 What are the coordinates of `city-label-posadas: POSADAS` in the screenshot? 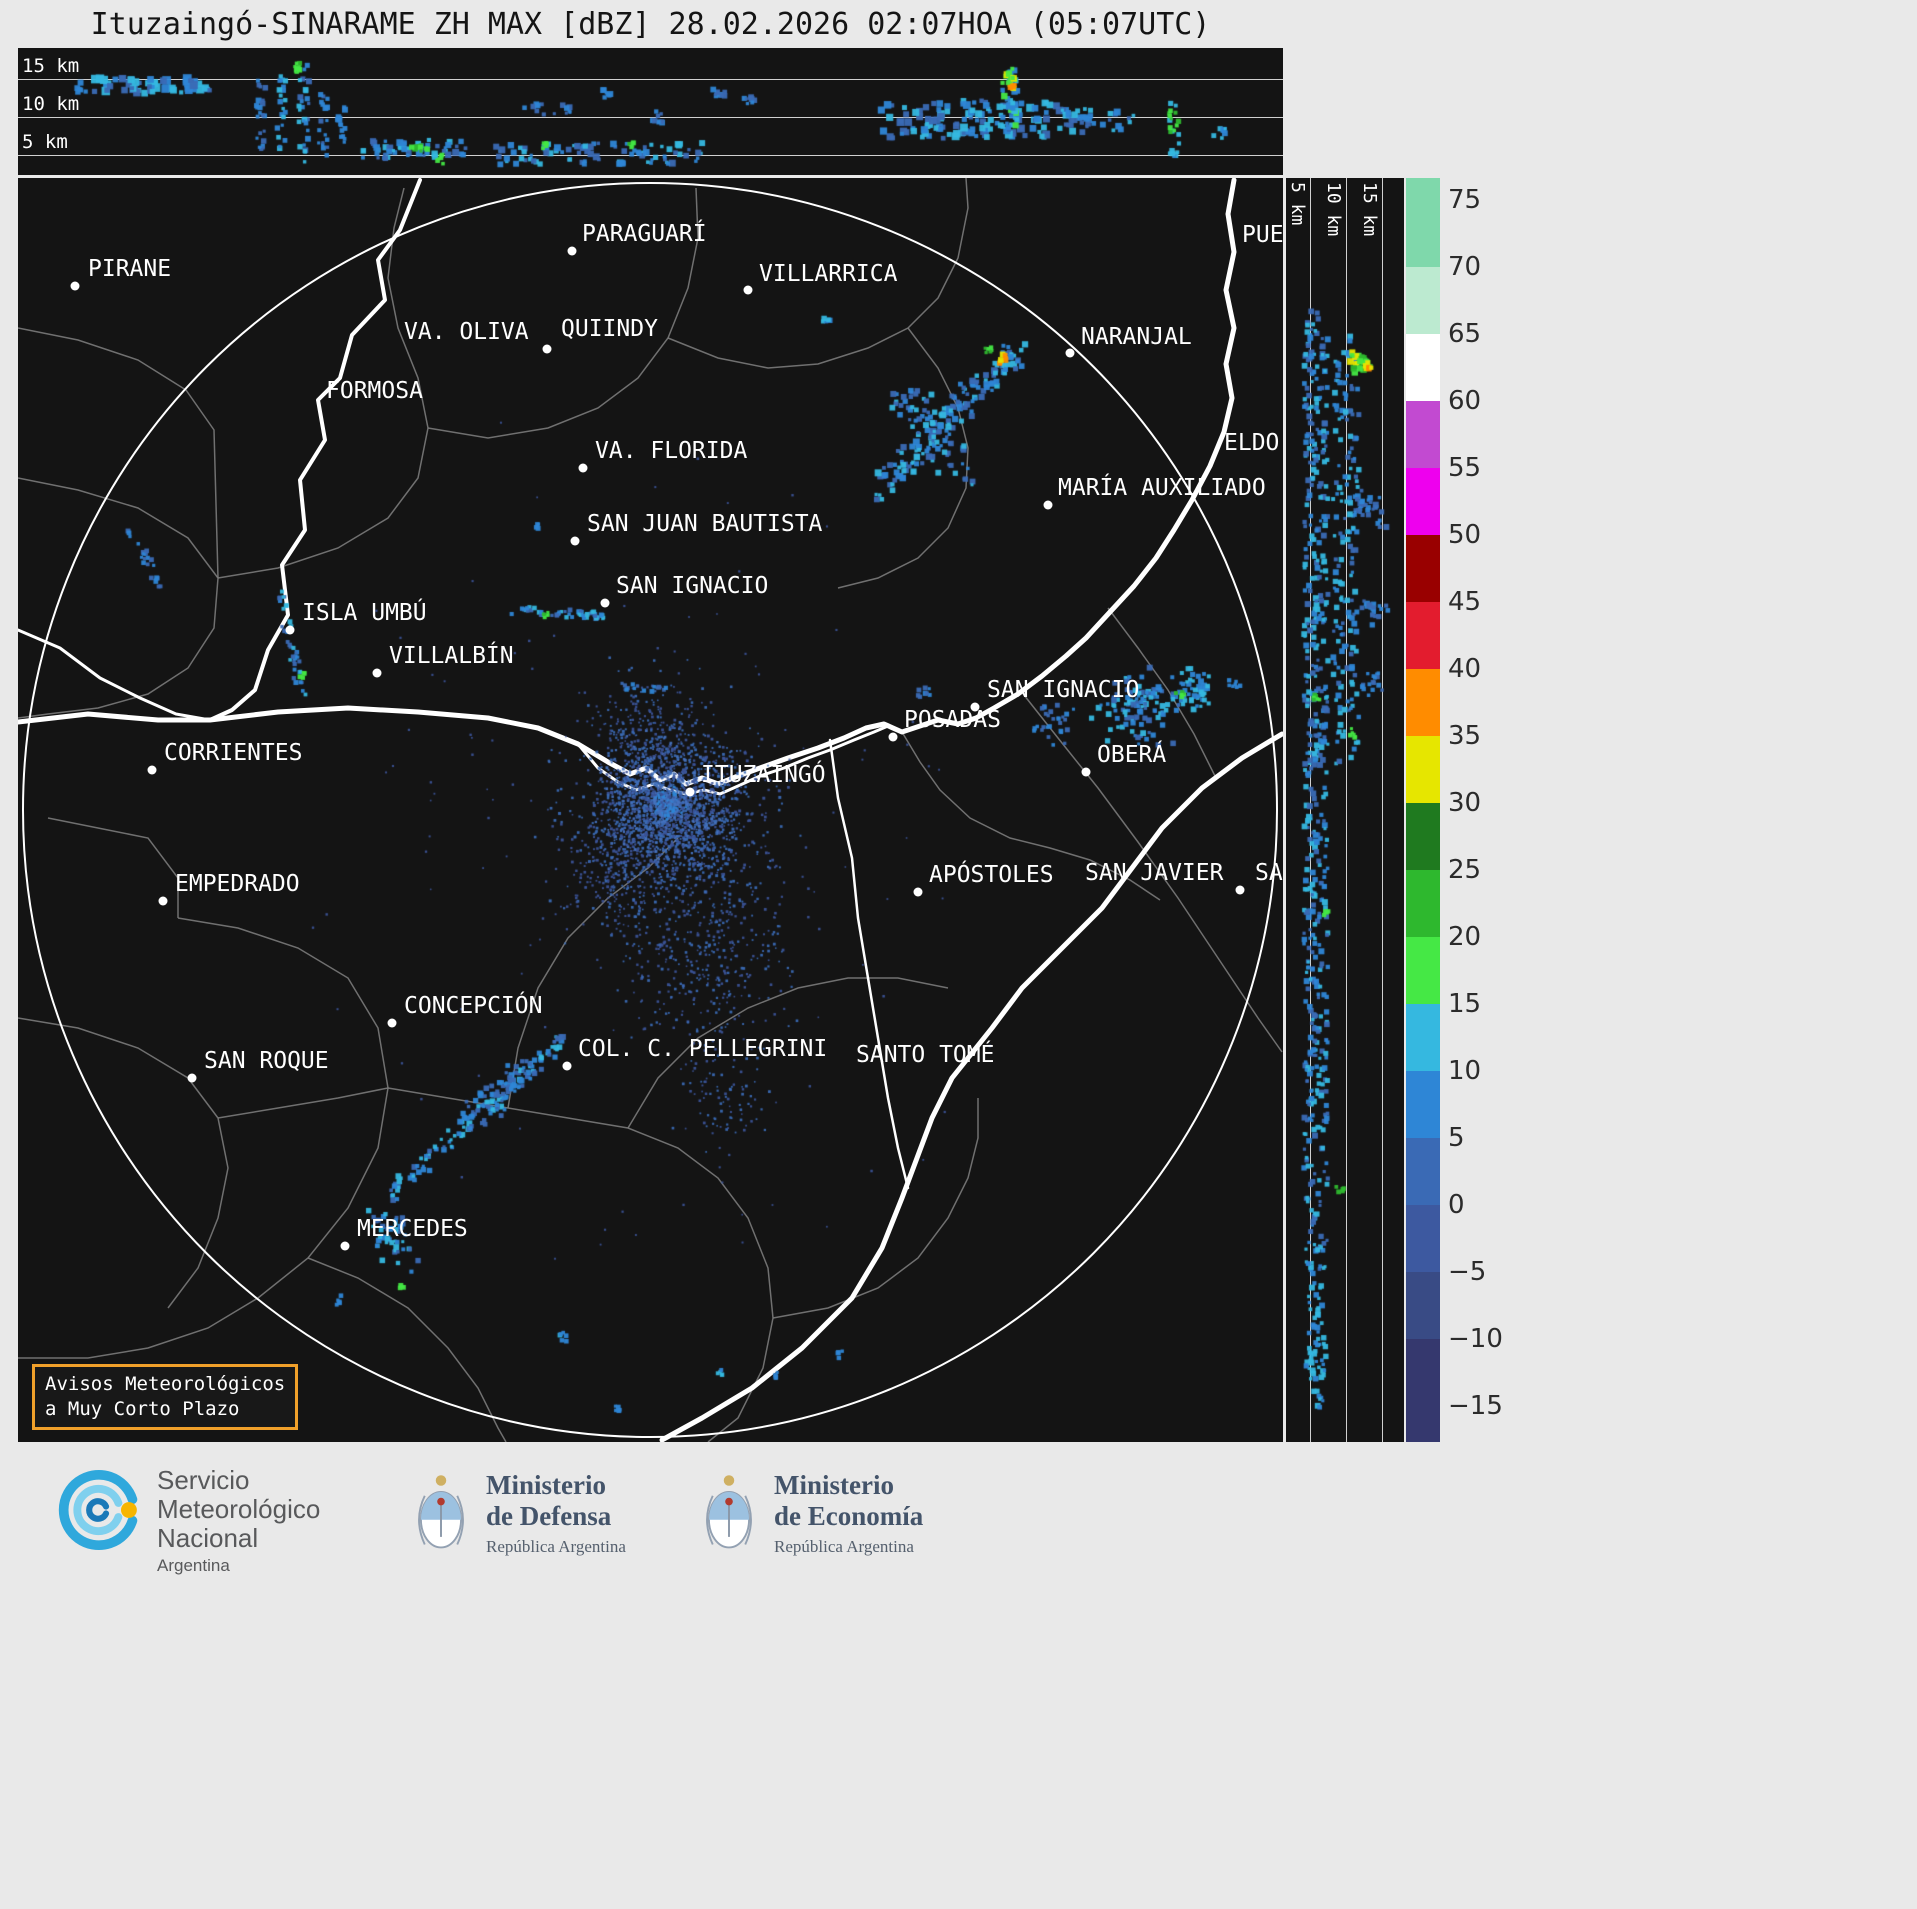 It's located at (952, 720).